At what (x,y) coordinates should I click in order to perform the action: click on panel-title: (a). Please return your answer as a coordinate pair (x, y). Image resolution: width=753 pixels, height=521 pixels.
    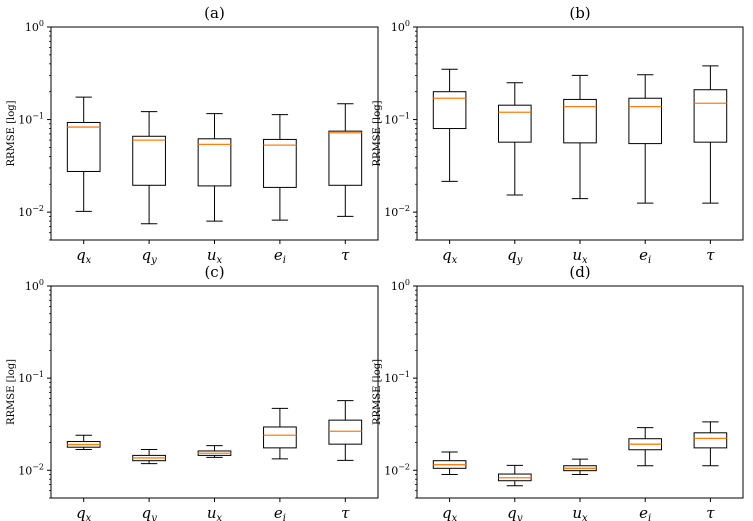
    Looking at the image, I should click on (214, 13).